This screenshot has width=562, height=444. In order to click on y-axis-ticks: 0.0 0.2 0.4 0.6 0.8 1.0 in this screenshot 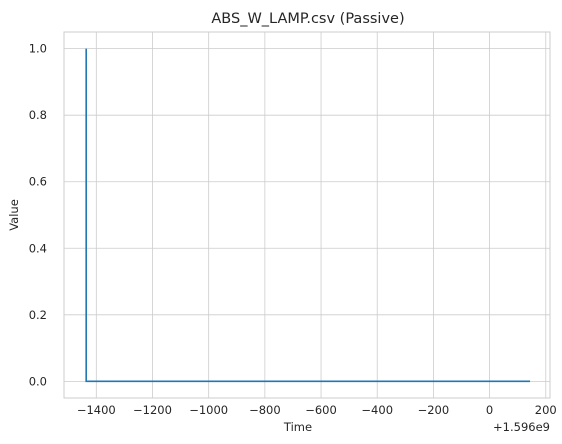, I will do `click(38, 215)`.